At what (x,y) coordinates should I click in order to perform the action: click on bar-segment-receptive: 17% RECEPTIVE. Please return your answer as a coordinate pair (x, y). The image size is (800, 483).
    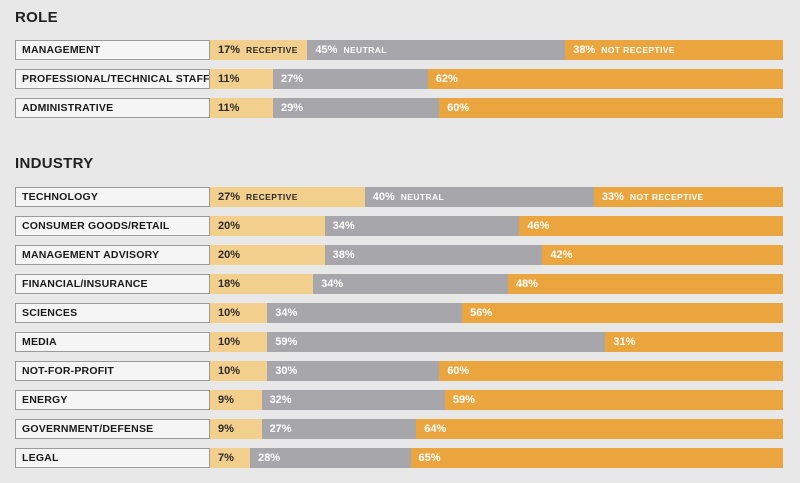
    Looking at the image, I should click on (259, 50).